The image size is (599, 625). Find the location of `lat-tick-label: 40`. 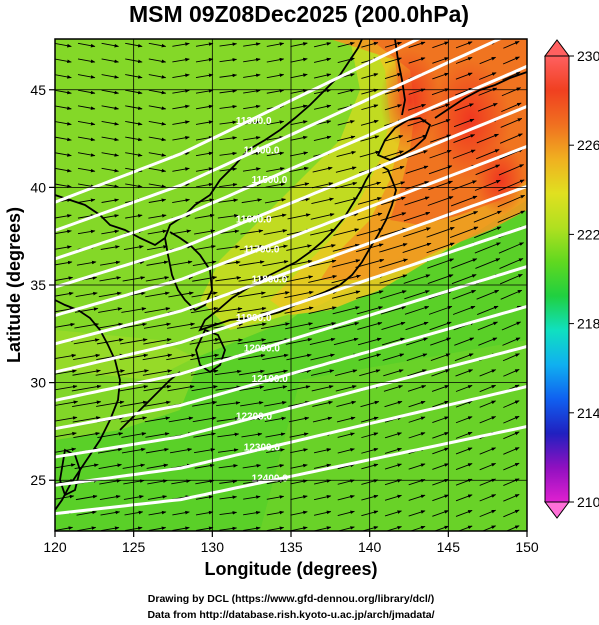

lat-tick-label: 40 is located at coordinates (38, 187).